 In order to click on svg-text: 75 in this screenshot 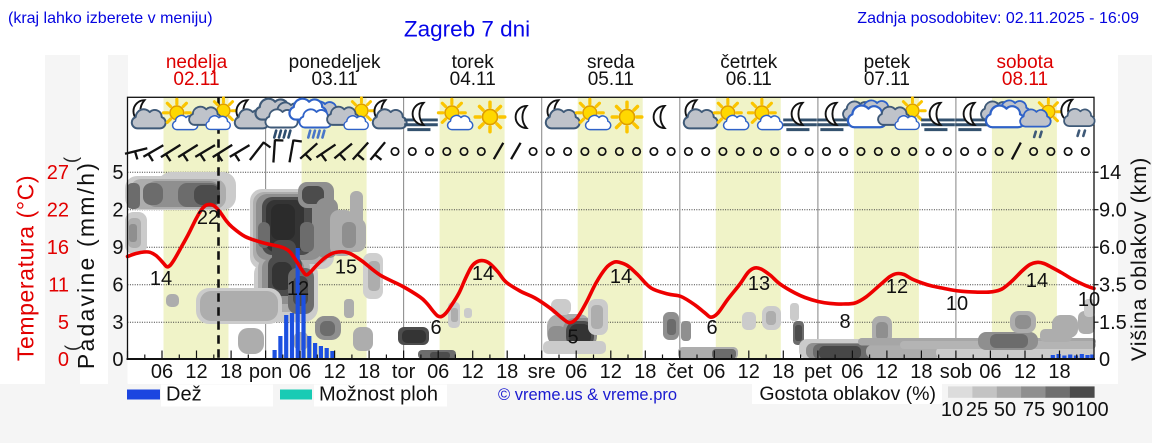, I will do `click(1034, 410)`.